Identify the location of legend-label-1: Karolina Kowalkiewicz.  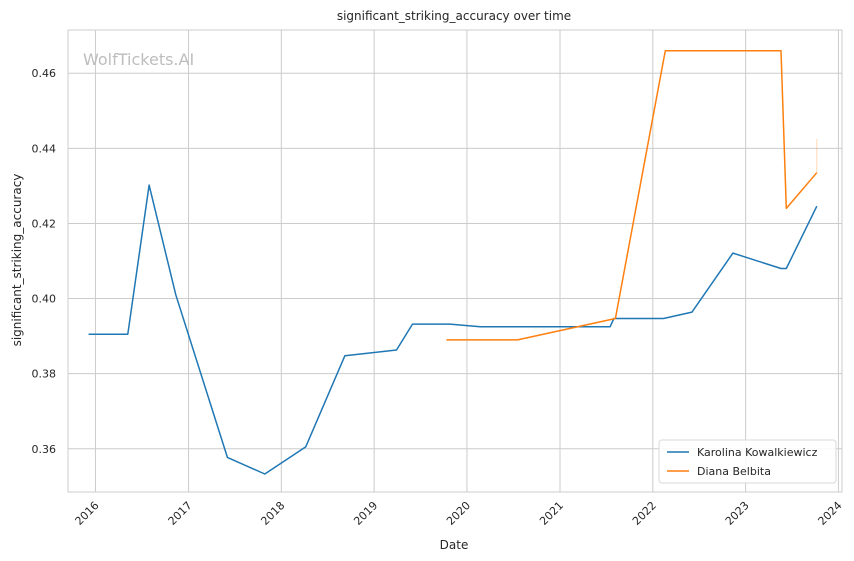
(757, 452).